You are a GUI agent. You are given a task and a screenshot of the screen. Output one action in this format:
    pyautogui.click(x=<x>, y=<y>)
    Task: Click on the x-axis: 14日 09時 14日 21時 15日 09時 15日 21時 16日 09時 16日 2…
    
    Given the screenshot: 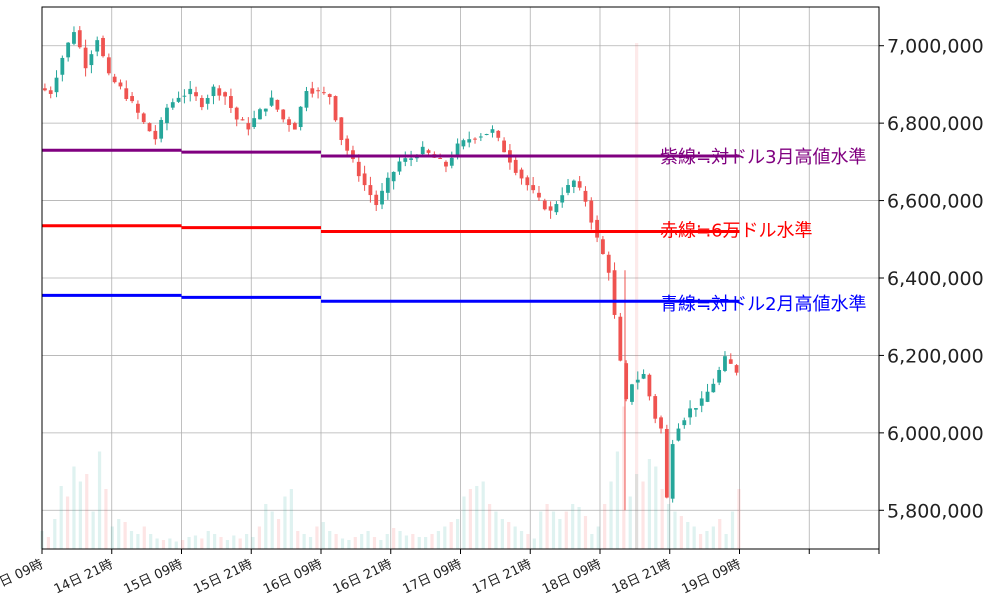 What is the action you would take?
    pyautogui.click(x=440, y=573)
    